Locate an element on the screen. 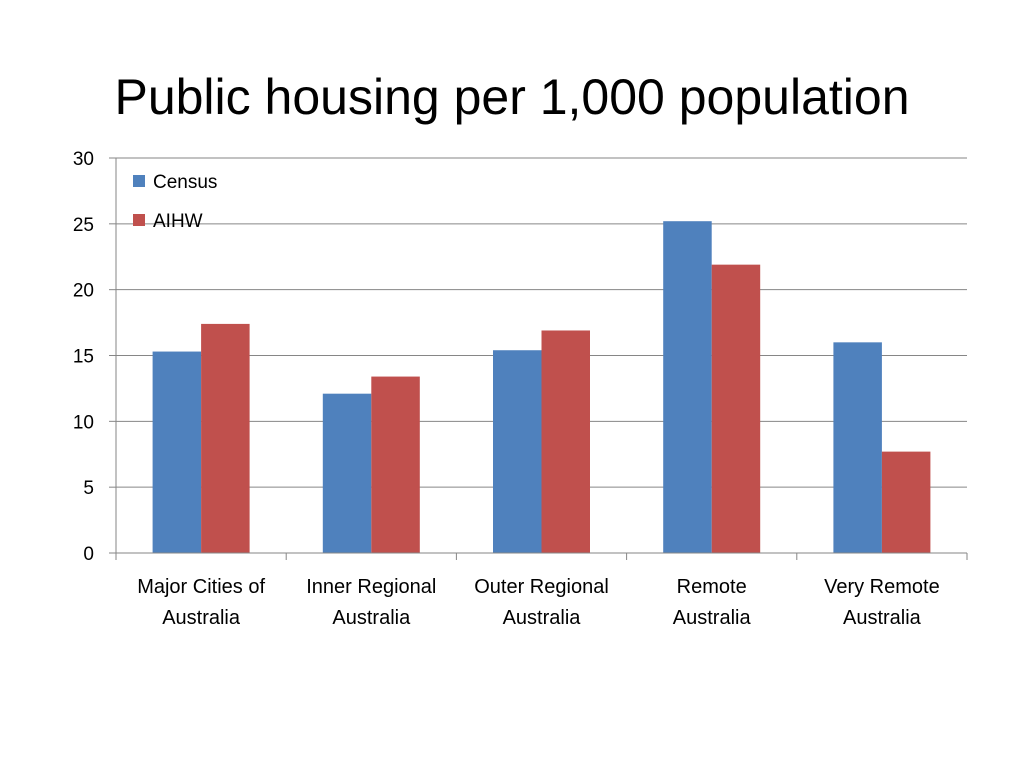 The width and height of the screenshot is (1024, 768). legend-swatch-census is located at coordinates (139, 181).